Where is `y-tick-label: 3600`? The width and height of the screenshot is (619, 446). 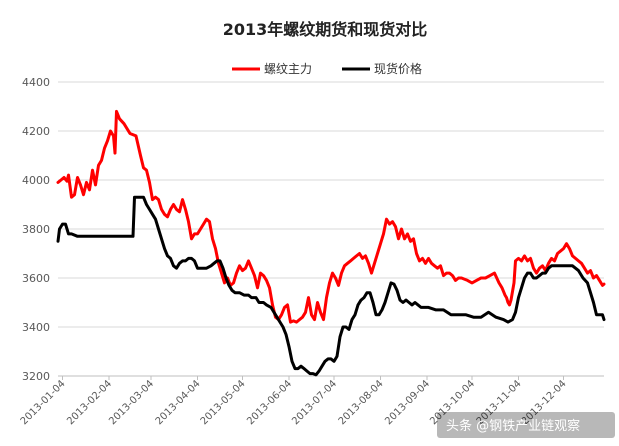
y-tick-label: 3600 is located at coordinates (36, 278).